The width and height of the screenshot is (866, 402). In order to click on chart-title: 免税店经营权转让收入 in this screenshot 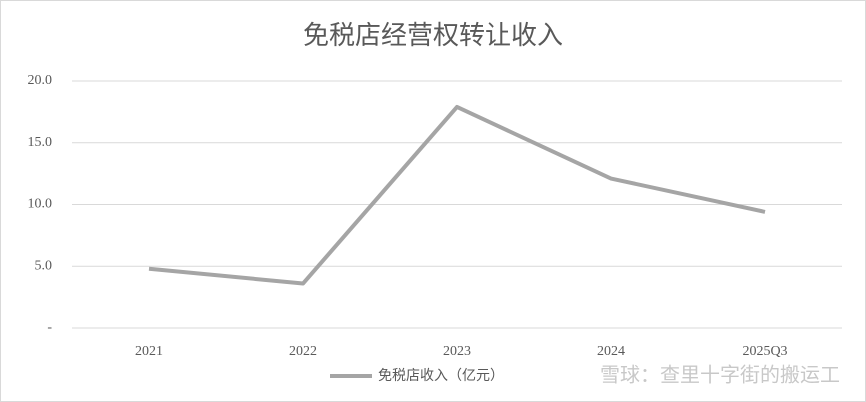, I will do `click(433, 35)`.